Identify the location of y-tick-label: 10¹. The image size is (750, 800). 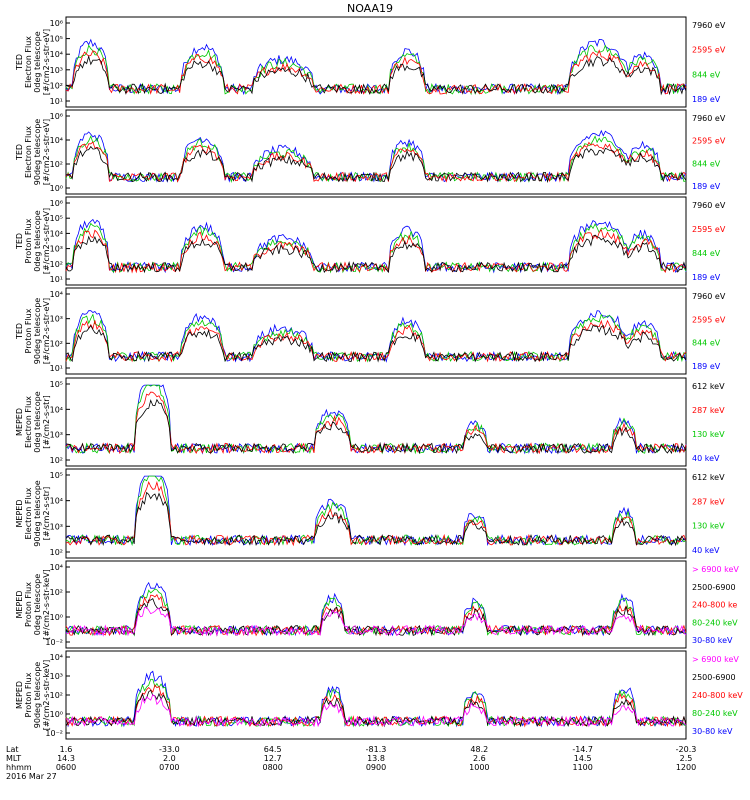
(56, 368).